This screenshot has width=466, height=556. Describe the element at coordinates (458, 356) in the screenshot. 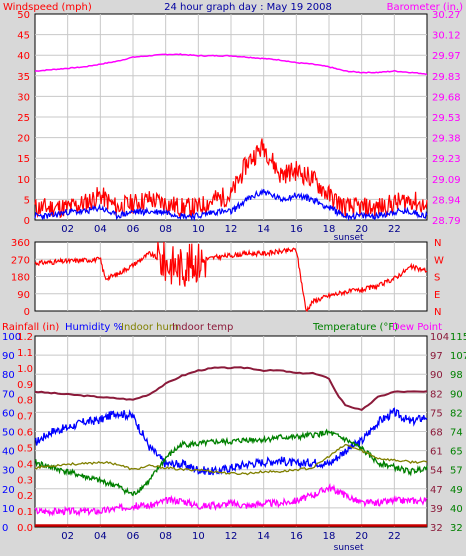

I see `temperature-y-tick-label: 107` at that location.